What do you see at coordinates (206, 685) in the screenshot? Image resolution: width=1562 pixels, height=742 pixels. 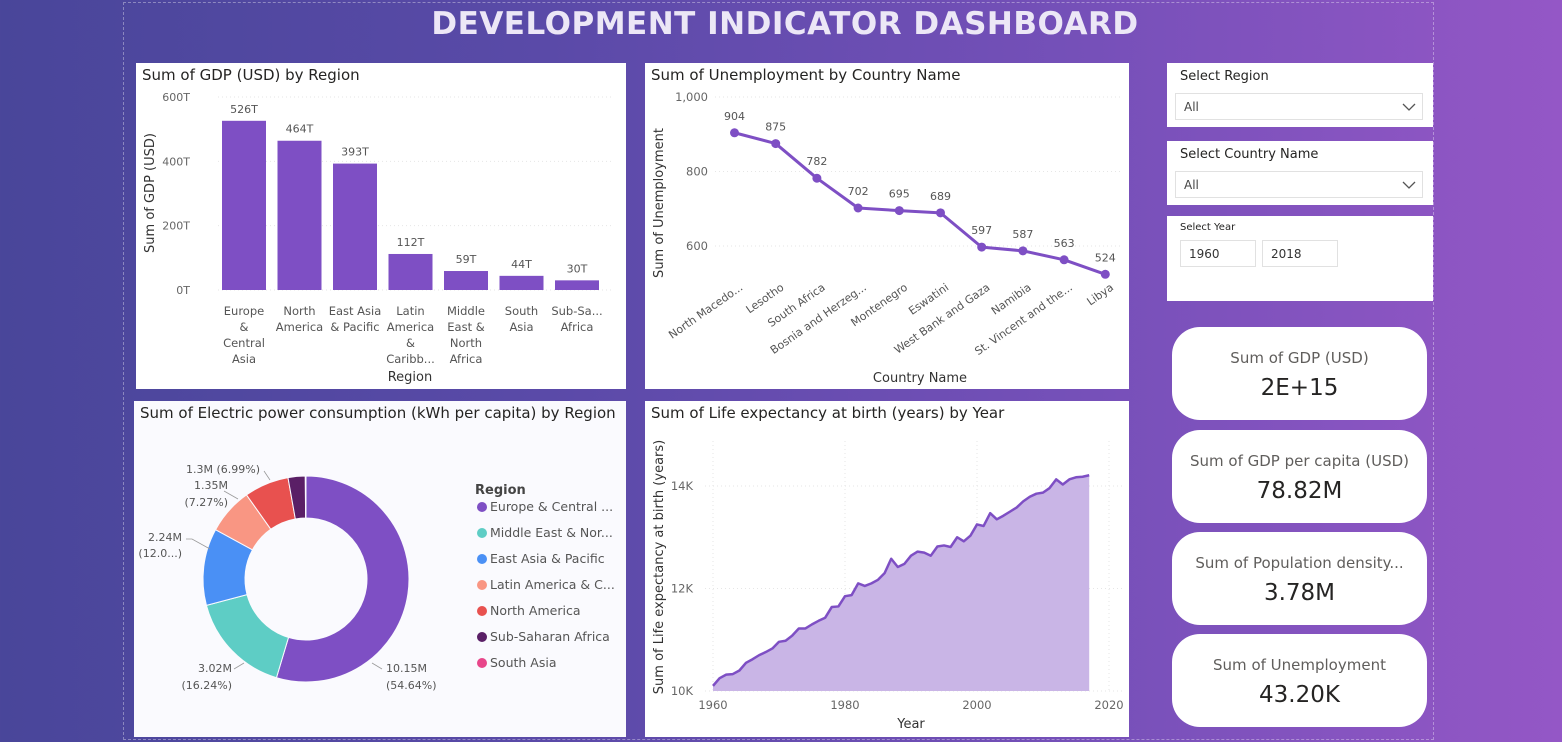 I see `data-label: (16.24%)` at bounding box center [206, 685].